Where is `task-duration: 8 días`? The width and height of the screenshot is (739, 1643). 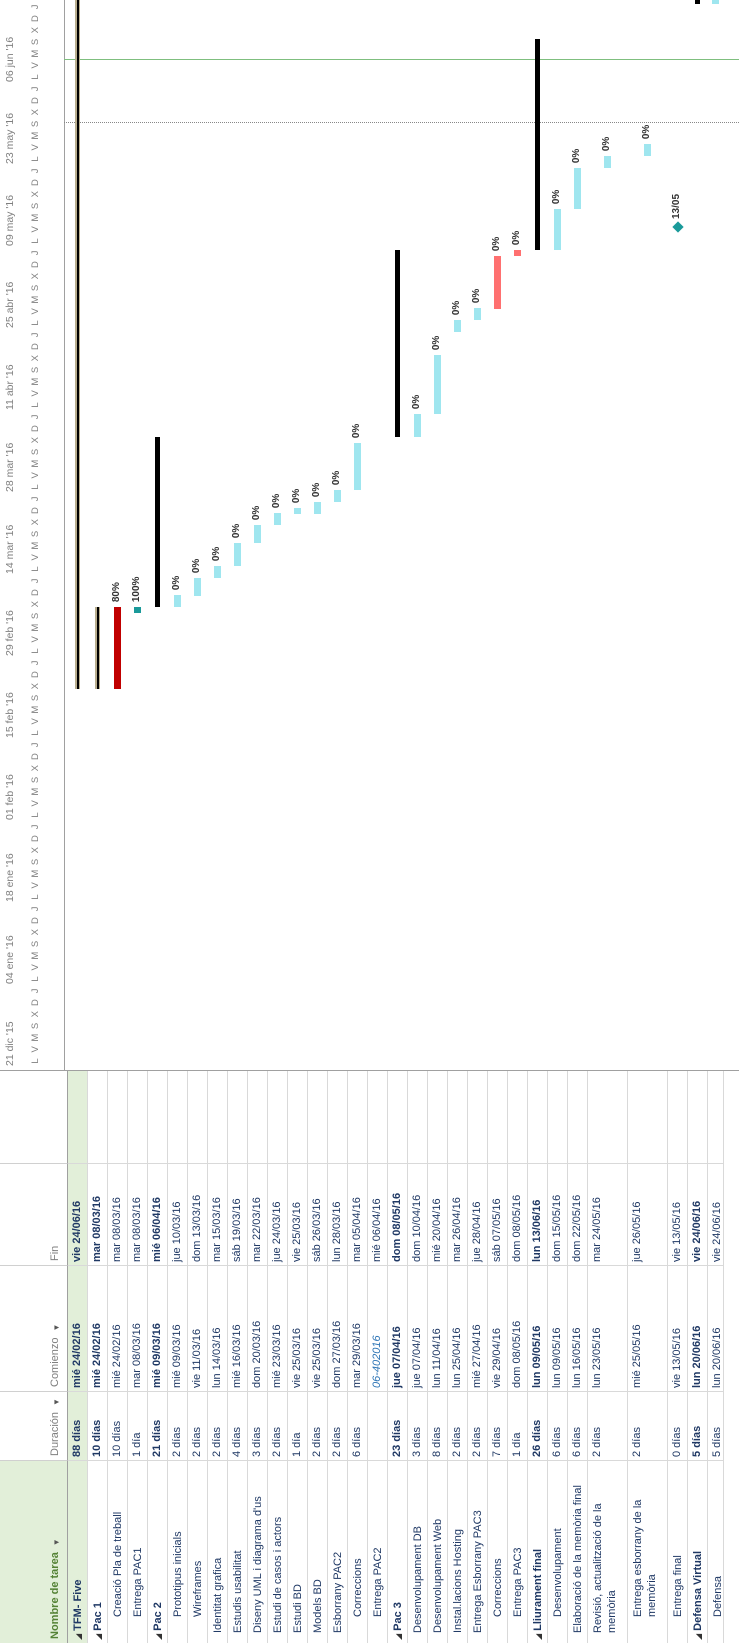 task-duration: 8 días is located at coordinates (437, 1425).